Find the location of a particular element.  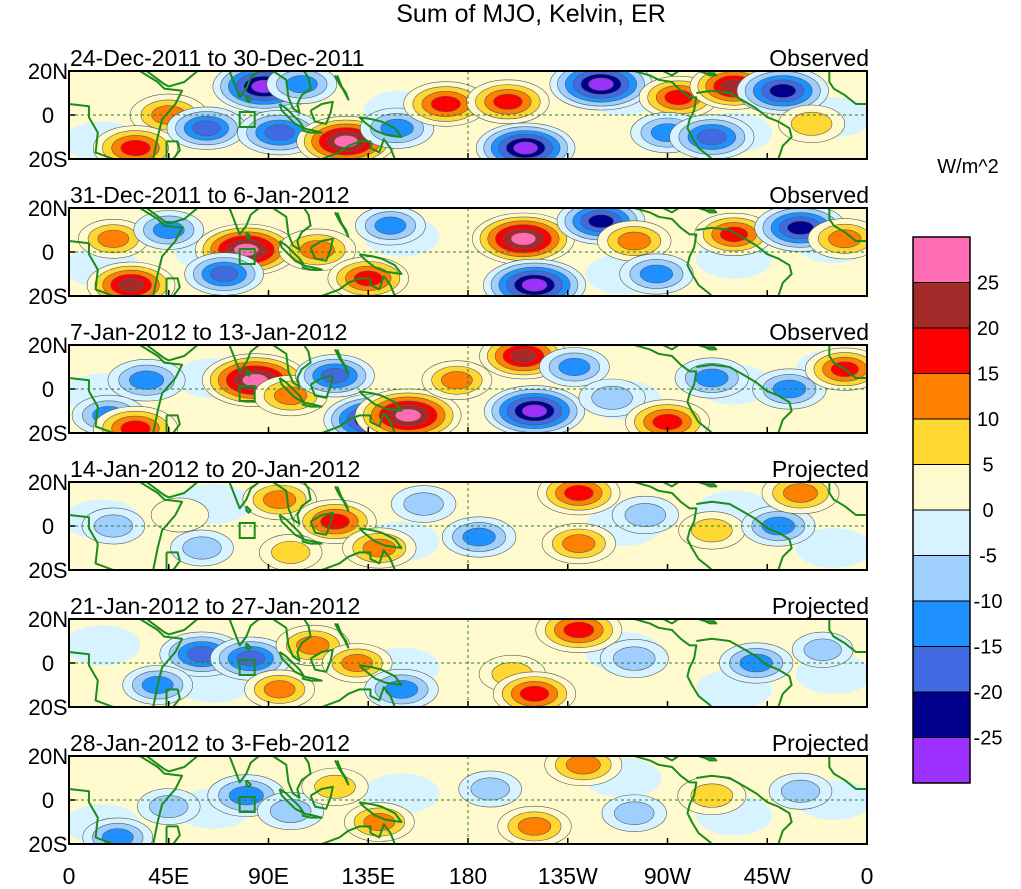

coastlines is located at coordinates (468, 663).